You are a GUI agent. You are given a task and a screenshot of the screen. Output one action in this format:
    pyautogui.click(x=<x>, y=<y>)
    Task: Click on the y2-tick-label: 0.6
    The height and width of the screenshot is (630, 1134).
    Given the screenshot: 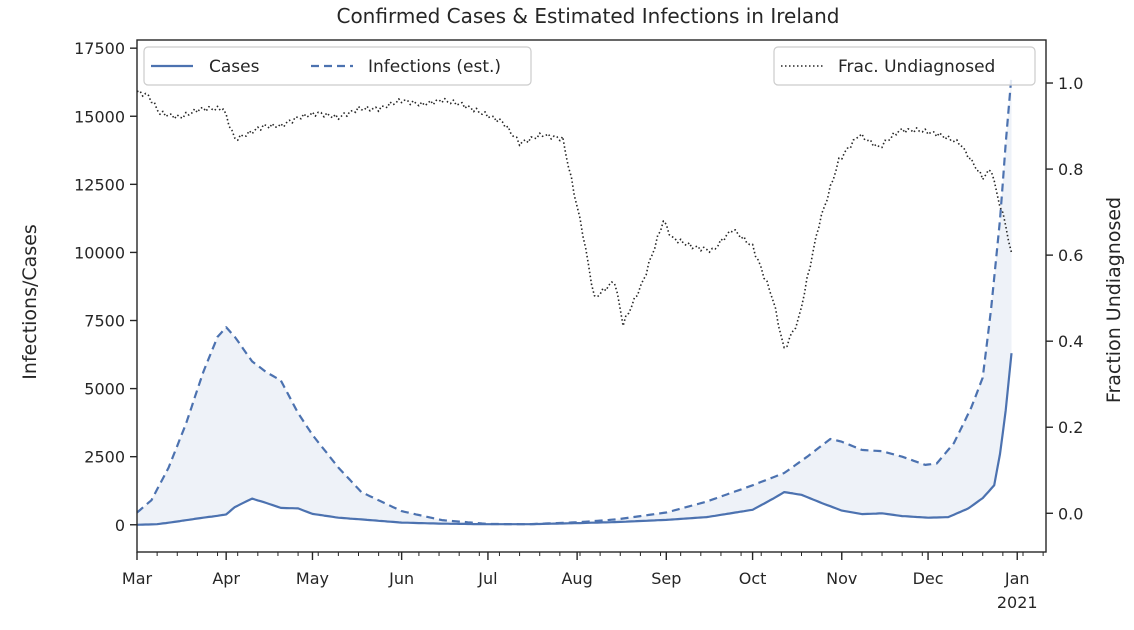 What is the action you would take?
    pyautogui.click(x=1070, y=255)
    